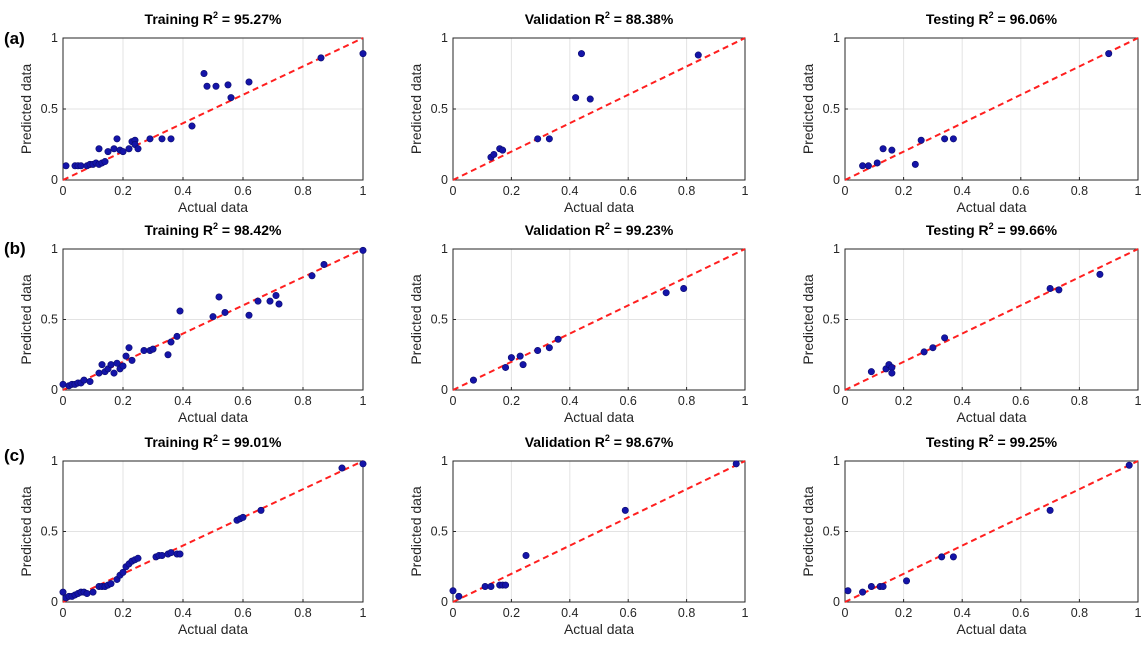 The image size is (1142, 647). I want to click on panel-c-validation-xtick-label-0: 0, so click(453, 613).